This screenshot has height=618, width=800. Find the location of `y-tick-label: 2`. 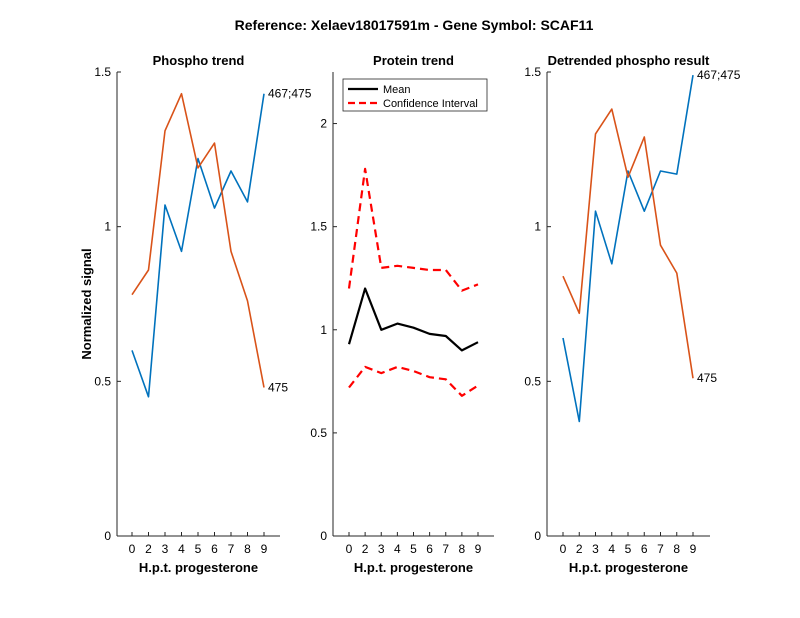

y-tick-label: 2 is located at coordinates (323, 124).